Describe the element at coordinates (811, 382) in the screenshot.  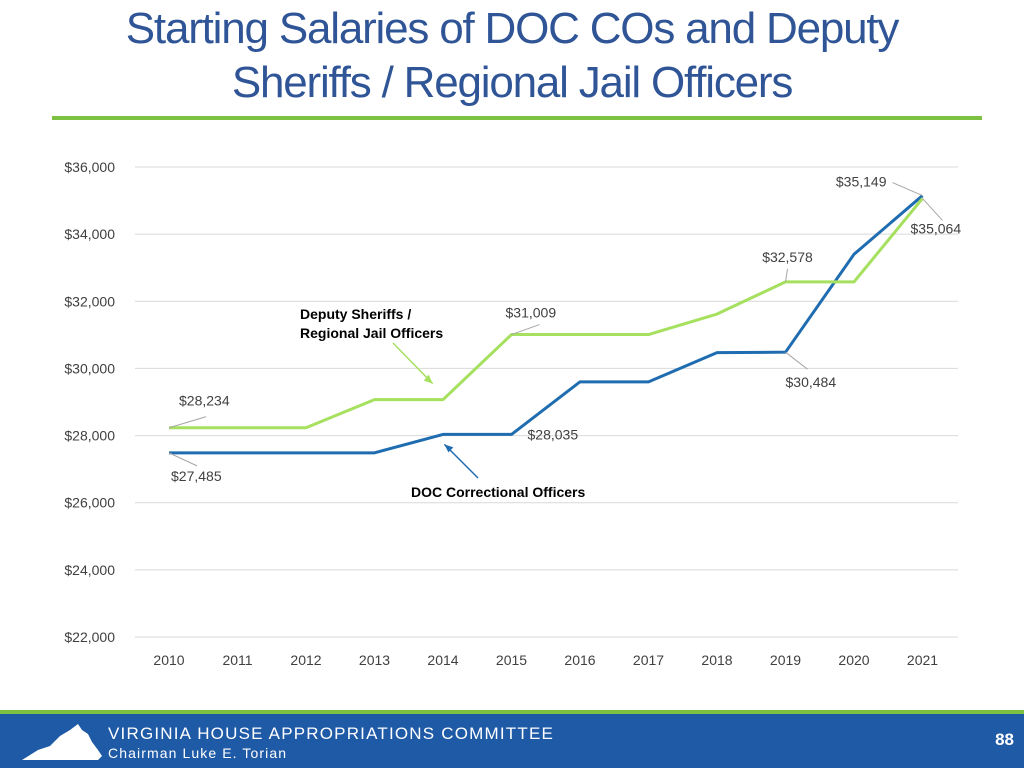
I see `data-label: $30,484` at that location.